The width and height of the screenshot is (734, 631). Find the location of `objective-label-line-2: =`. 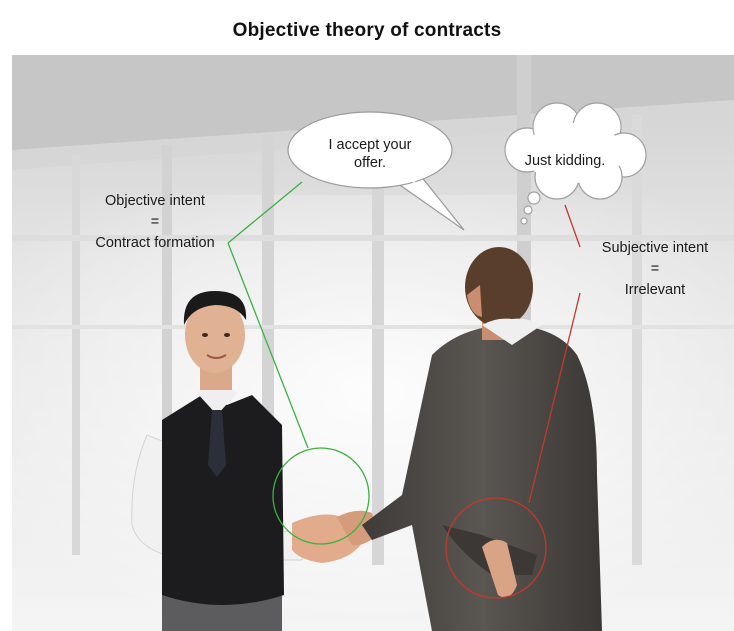

objective-label-line-2: = is located at coordinates (155, 222).